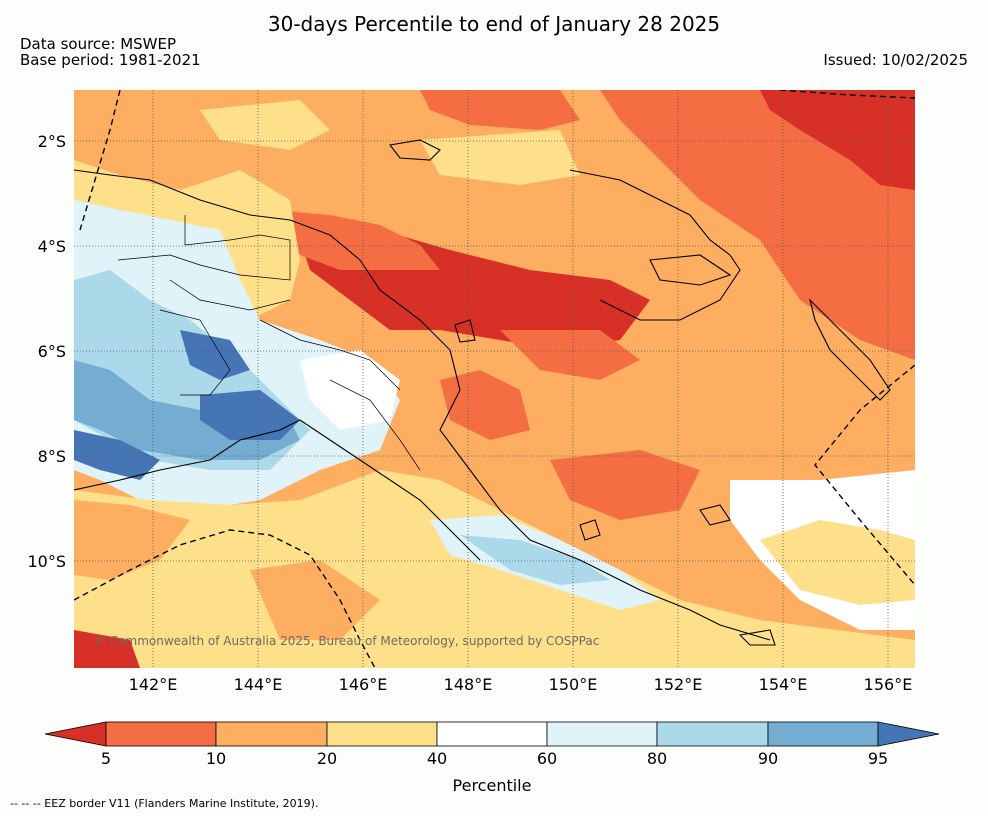 This screenshot has width=988, height=816. Describe the element at coordinates (768, 758) in the screenshot. I see `colorbar-tick-label: 90` at that location.